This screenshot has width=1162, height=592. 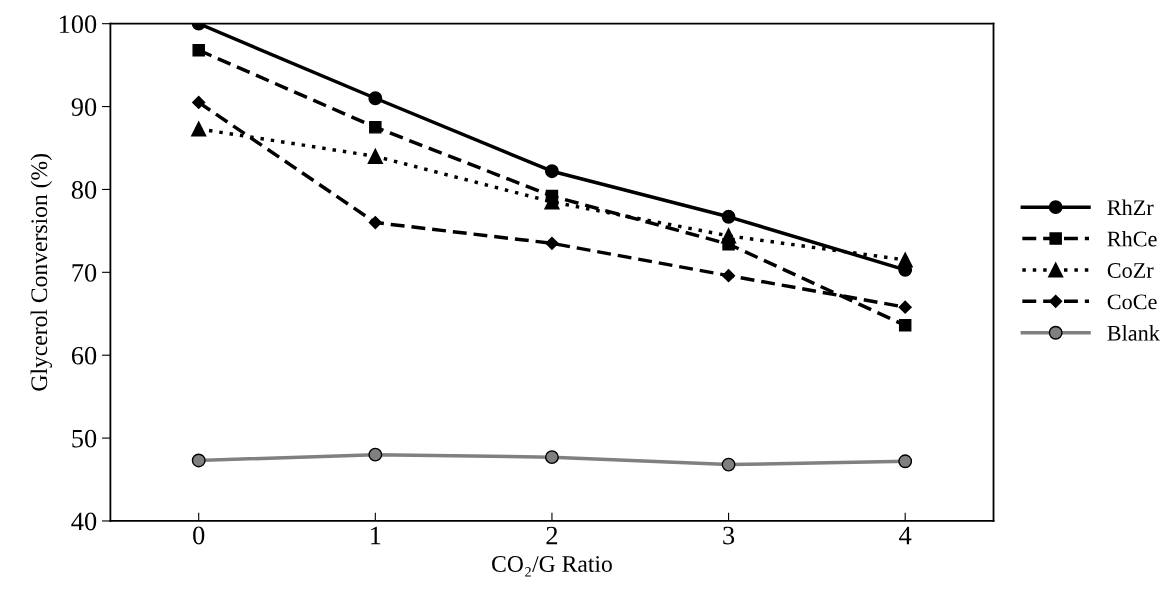 I want to click on y-tick-label: 50, so click(x=84, y=438).